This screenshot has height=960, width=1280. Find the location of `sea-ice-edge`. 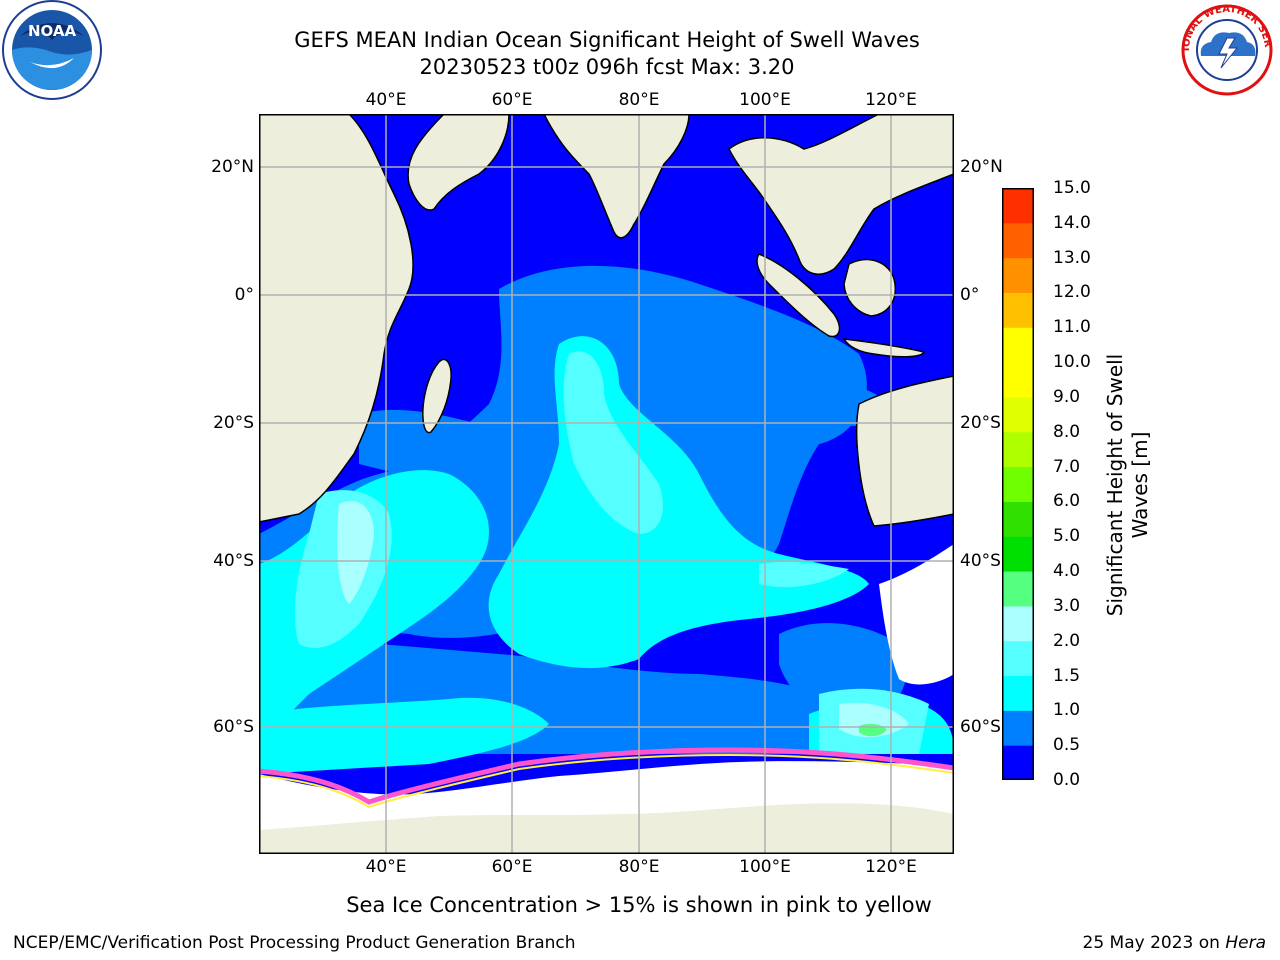

sea-ice-edge is located at coordinates (606, 776).